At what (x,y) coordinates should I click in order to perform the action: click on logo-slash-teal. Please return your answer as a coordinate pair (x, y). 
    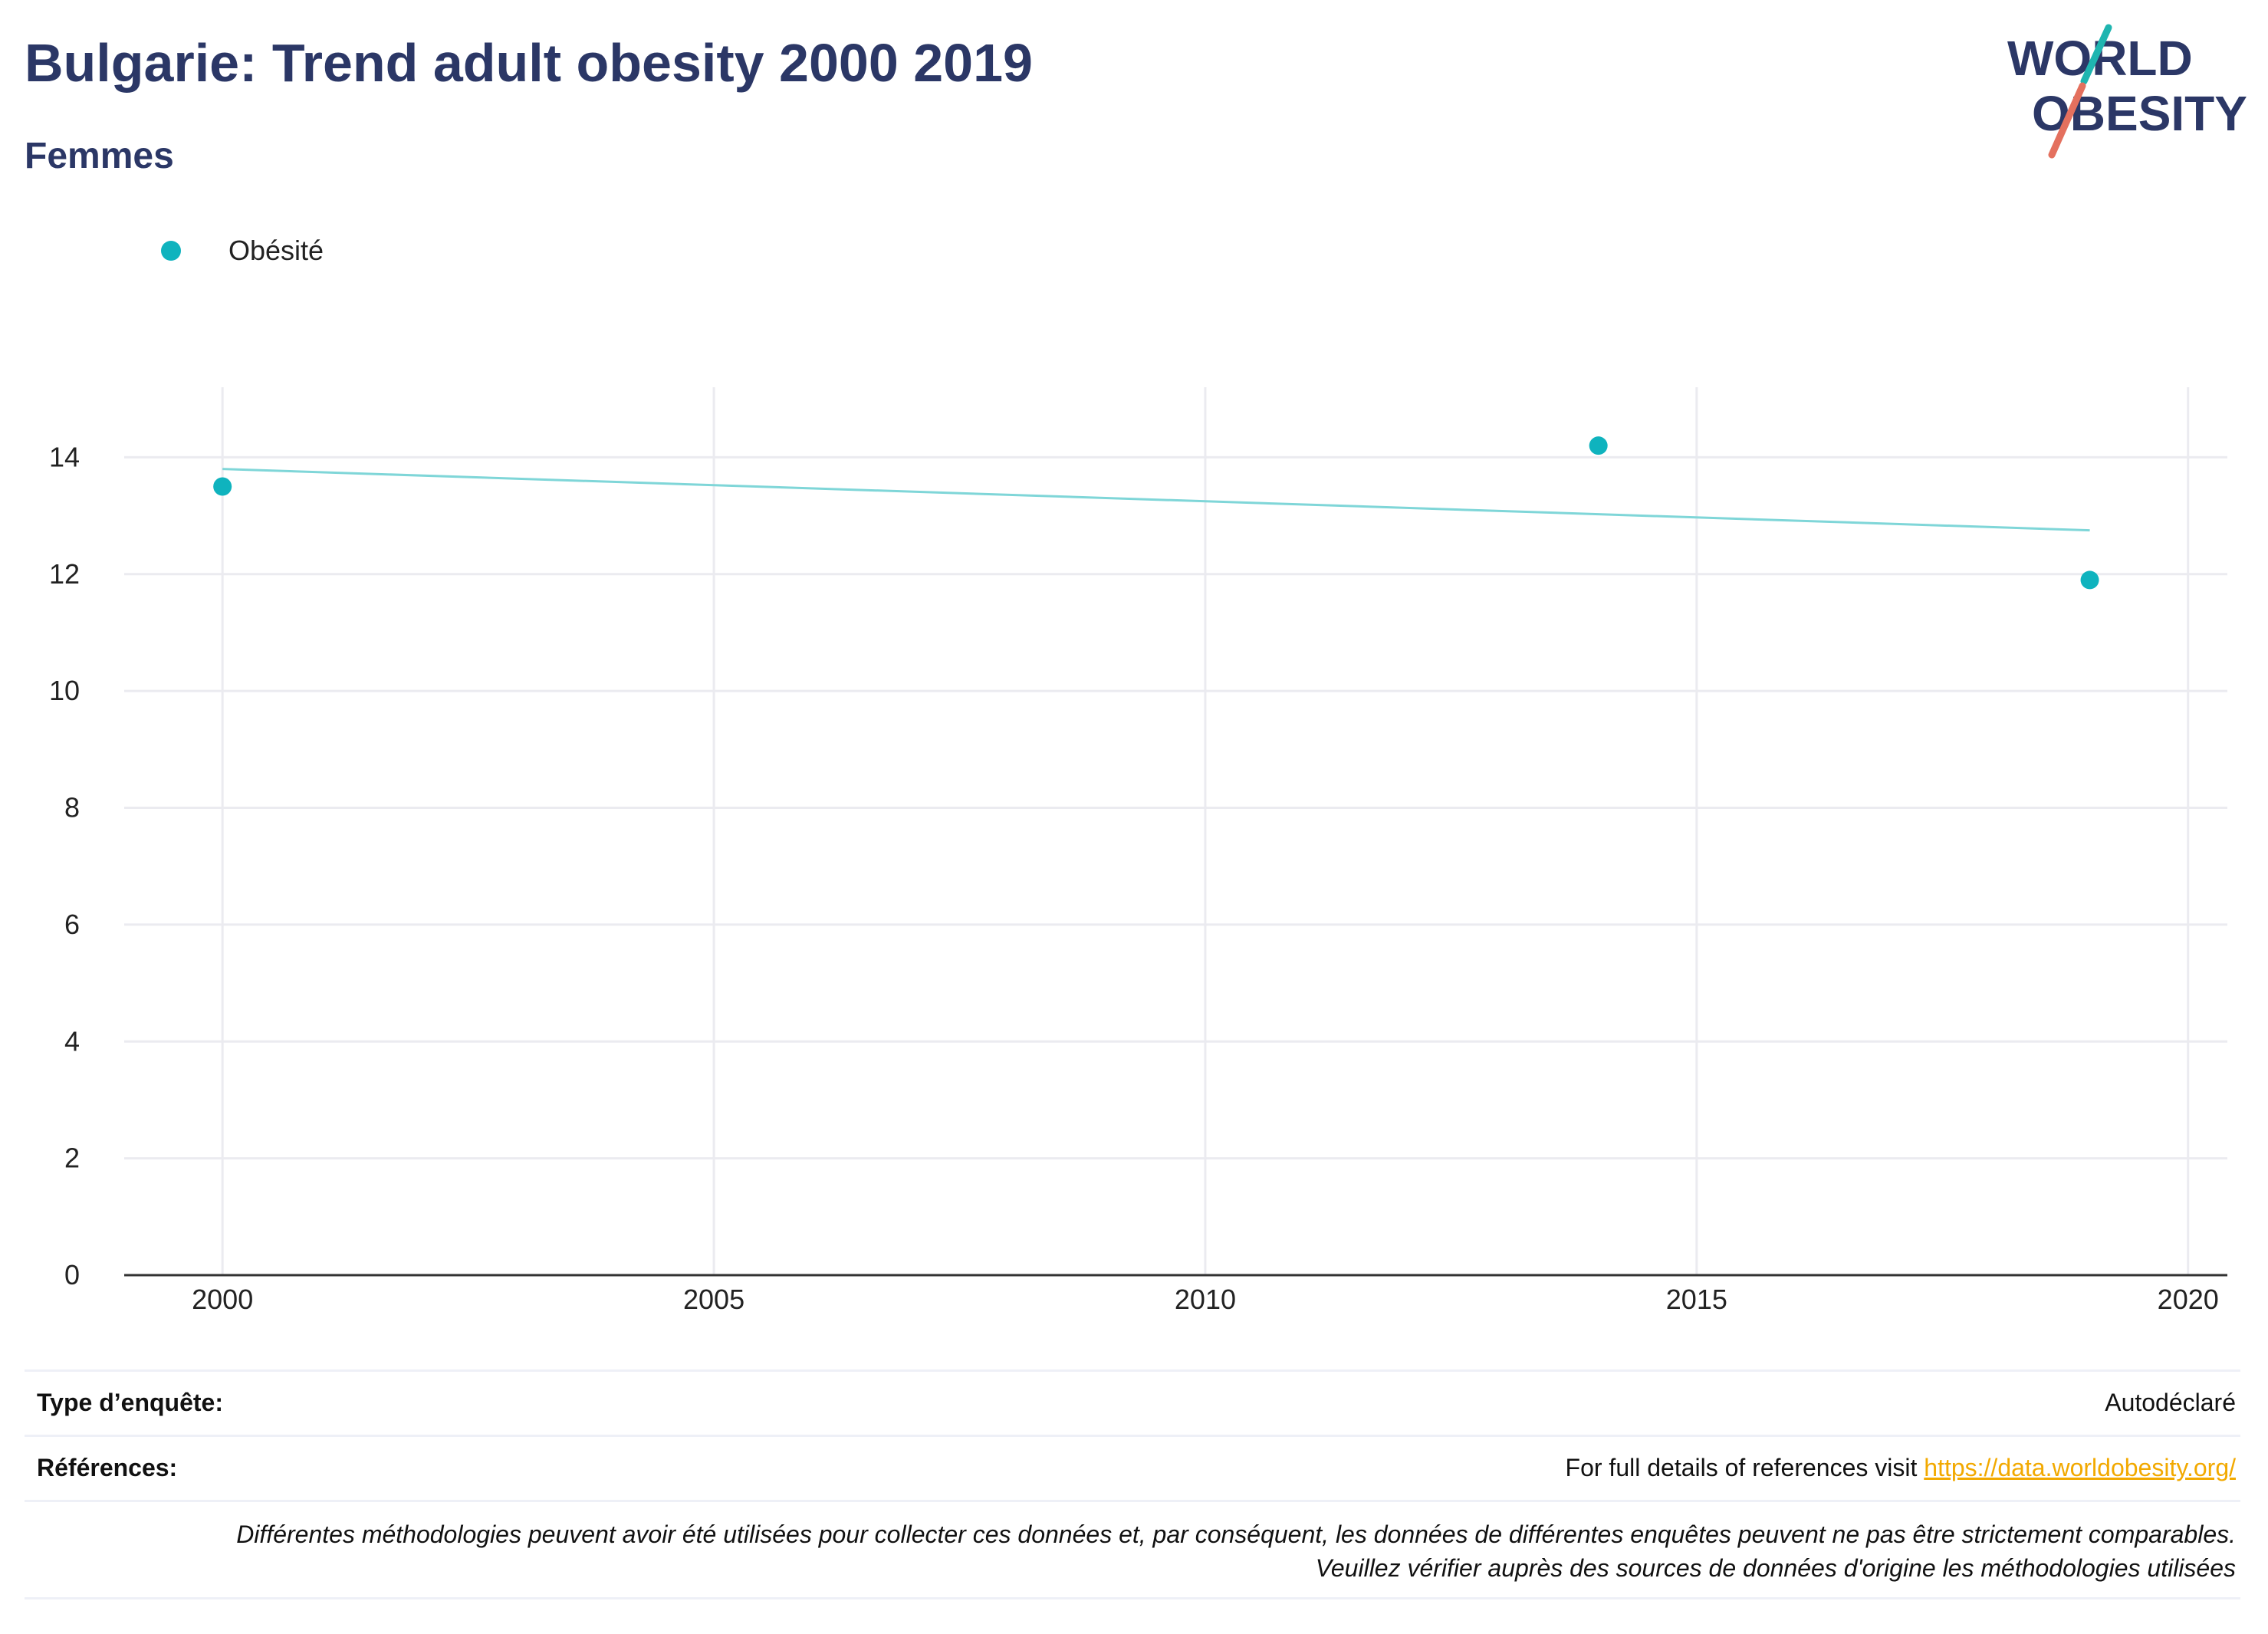
    Looking at the image, I should click on (2096, 55).